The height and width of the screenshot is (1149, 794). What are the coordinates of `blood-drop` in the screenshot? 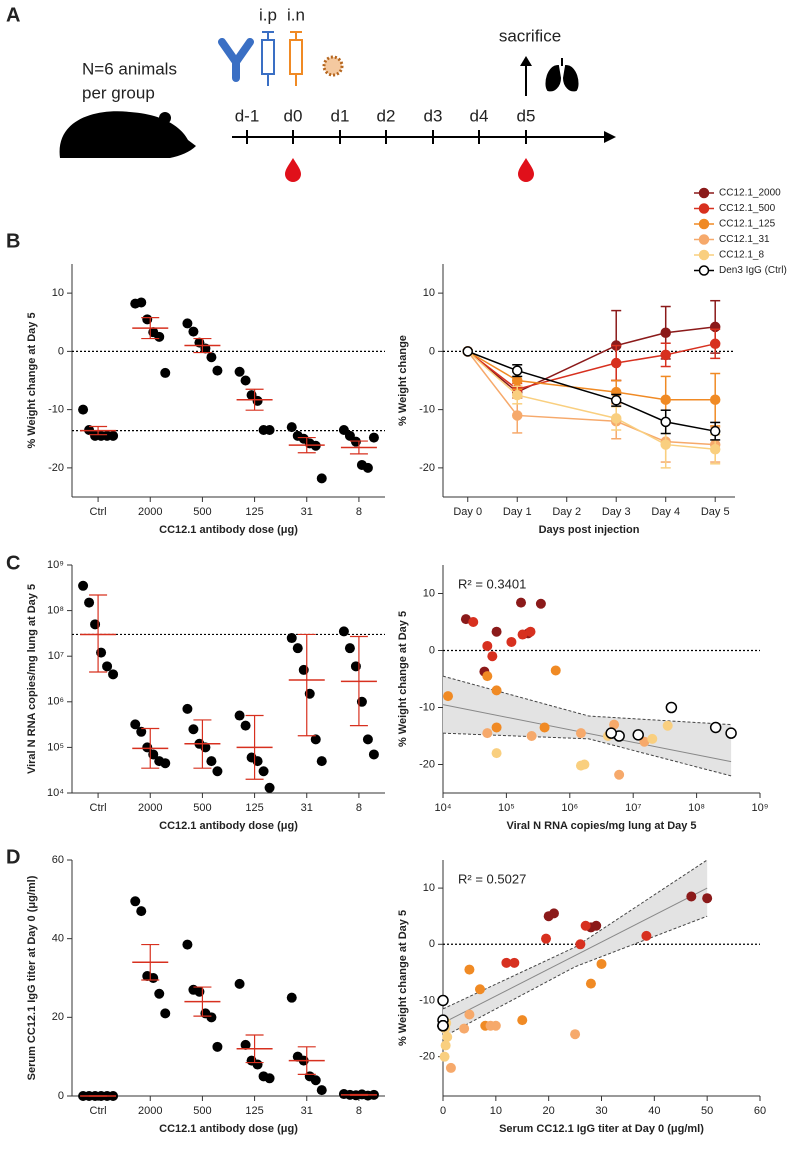 It's located at (293, 170).